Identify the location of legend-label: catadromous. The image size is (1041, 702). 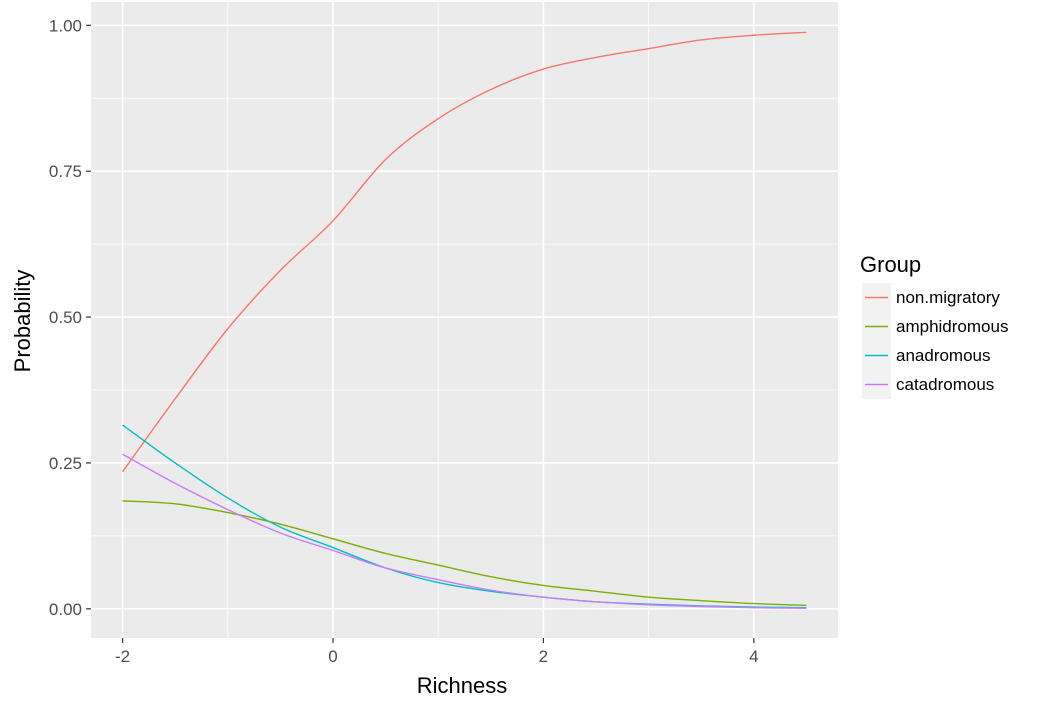
(945, 384).